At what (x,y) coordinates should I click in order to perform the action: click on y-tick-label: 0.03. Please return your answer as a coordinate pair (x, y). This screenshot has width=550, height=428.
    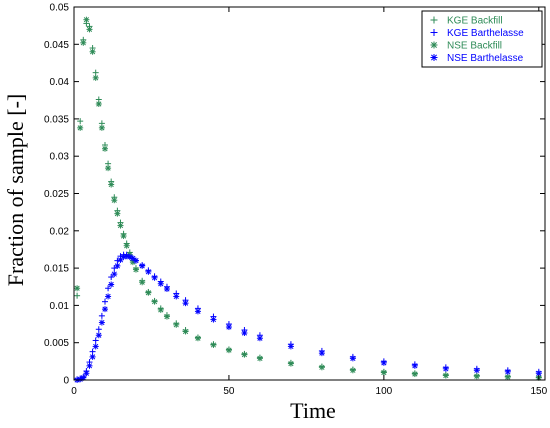
    Looking at the image, I should click on (60, 157).